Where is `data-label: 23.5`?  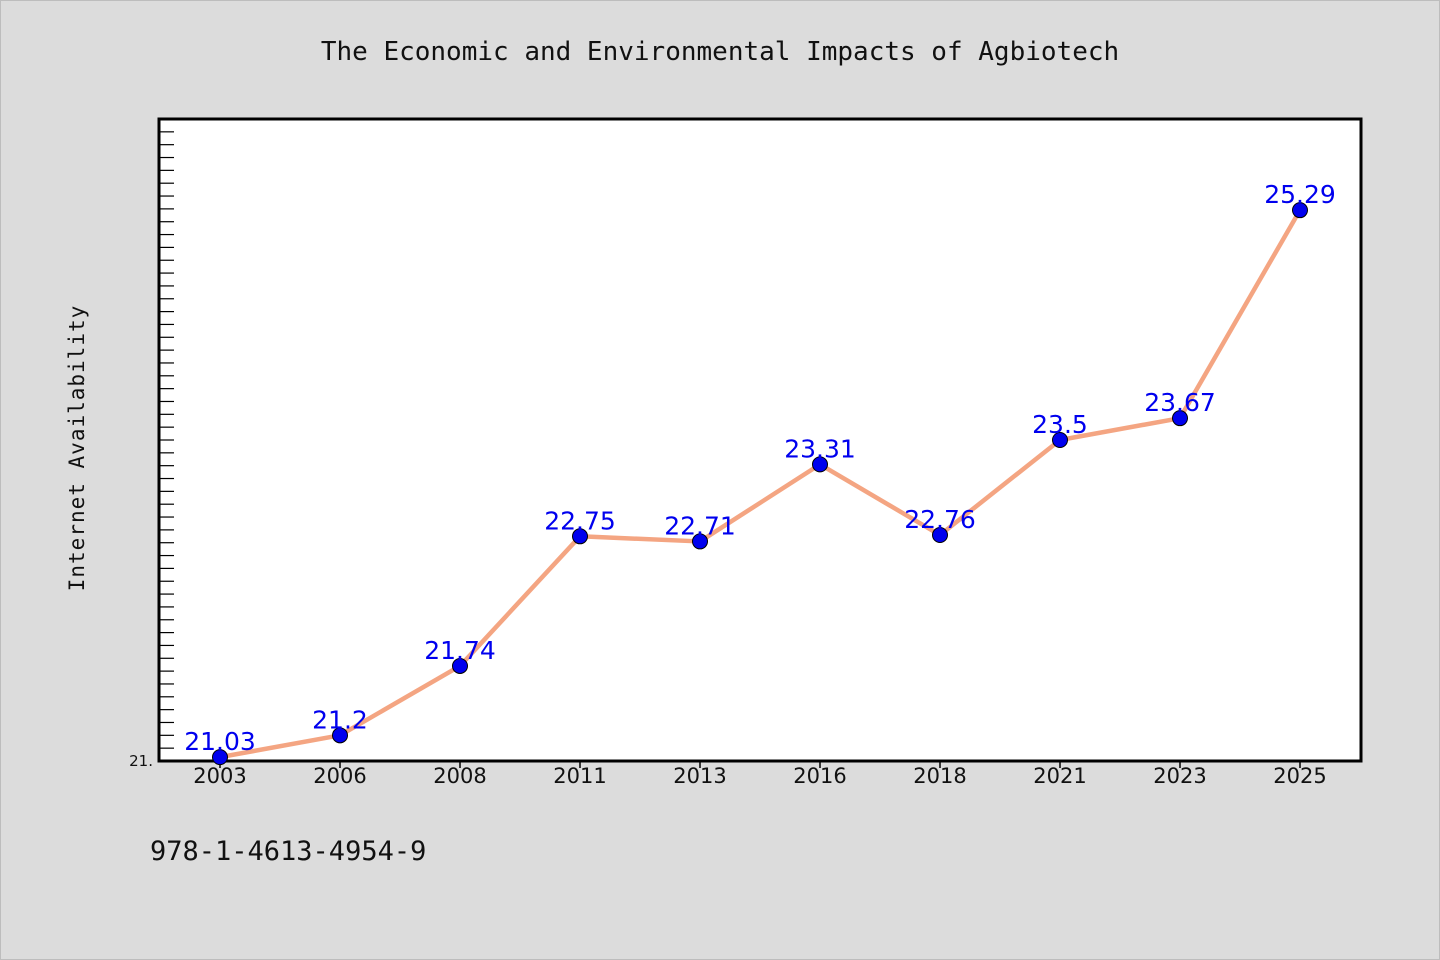
data-label: 23.5 is located at coordinates (1060, 424).